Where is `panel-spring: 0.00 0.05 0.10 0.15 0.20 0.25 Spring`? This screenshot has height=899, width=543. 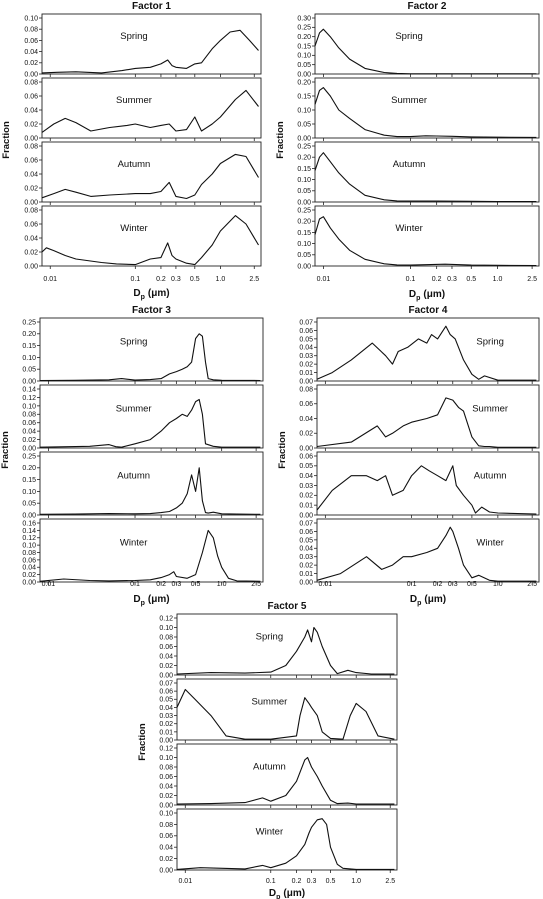
panel-spring: 0.00 0.05 0.10 0.15 0.20 0.25 Spring is located at coordinates (143, 351).